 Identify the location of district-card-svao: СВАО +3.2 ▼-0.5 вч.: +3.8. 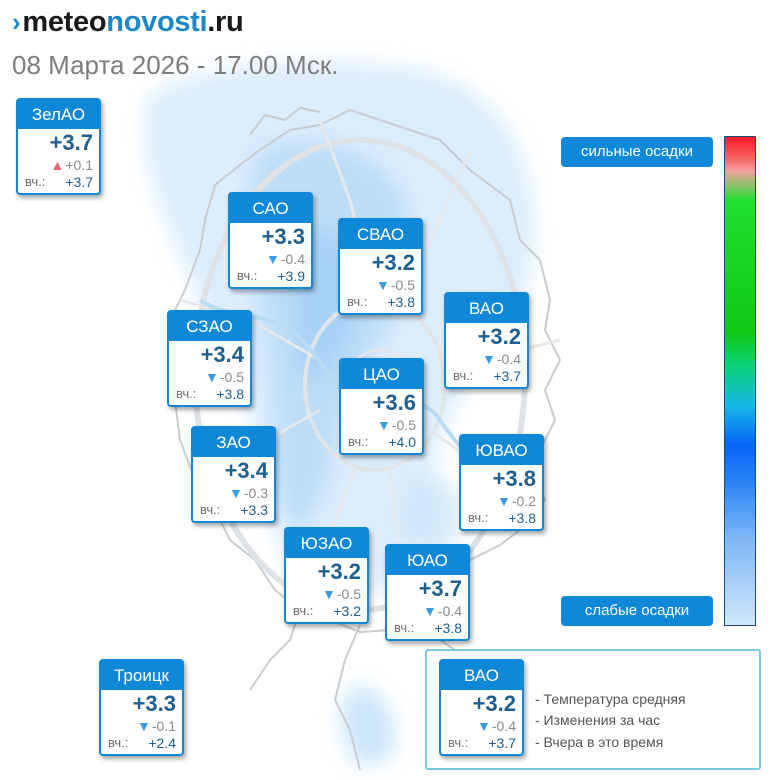
(380, 266).